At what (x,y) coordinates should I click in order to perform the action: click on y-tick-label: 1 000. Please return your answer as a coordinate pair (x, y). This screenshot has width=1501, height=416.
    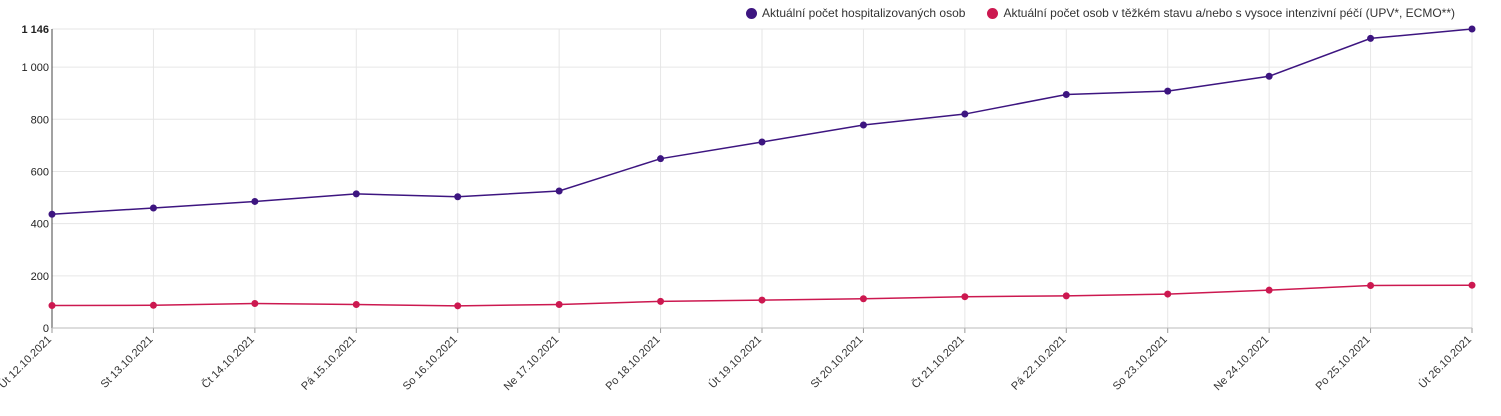
    Looking at the image, I should click on (35, 68).